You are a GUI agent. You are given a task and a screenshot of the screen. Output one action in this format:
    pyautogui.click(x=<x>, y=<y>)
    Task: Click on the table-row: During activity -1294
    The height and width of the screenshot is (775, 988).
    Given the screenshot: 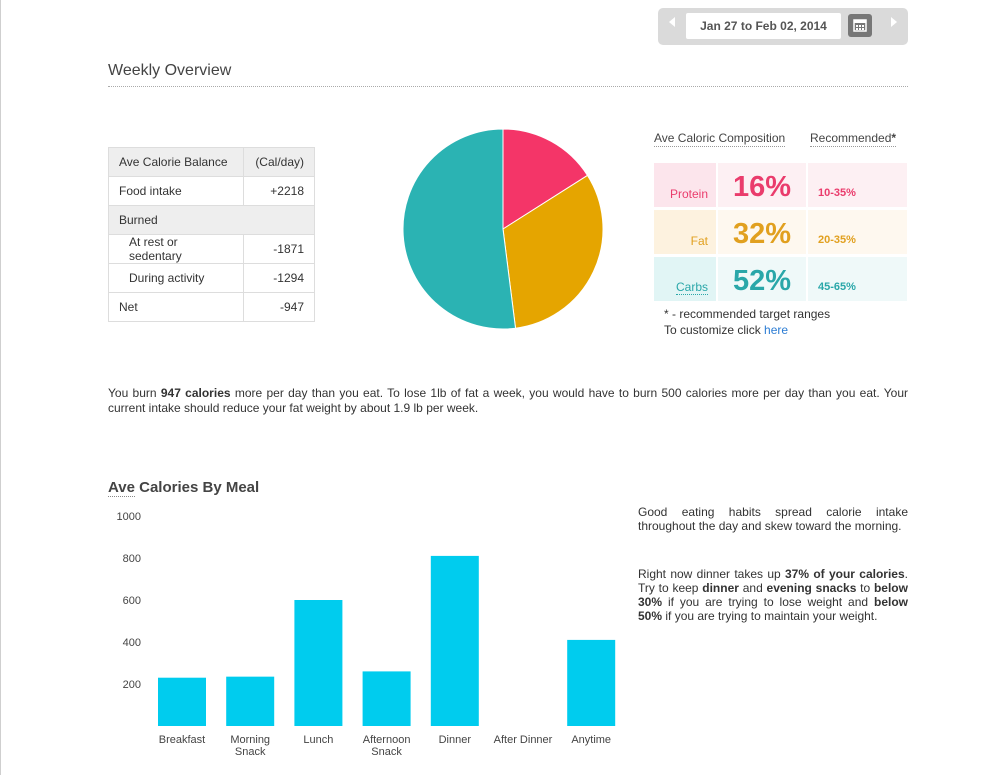 What is the action you would take?
    pyautogui.click(x=211, y=278)
    